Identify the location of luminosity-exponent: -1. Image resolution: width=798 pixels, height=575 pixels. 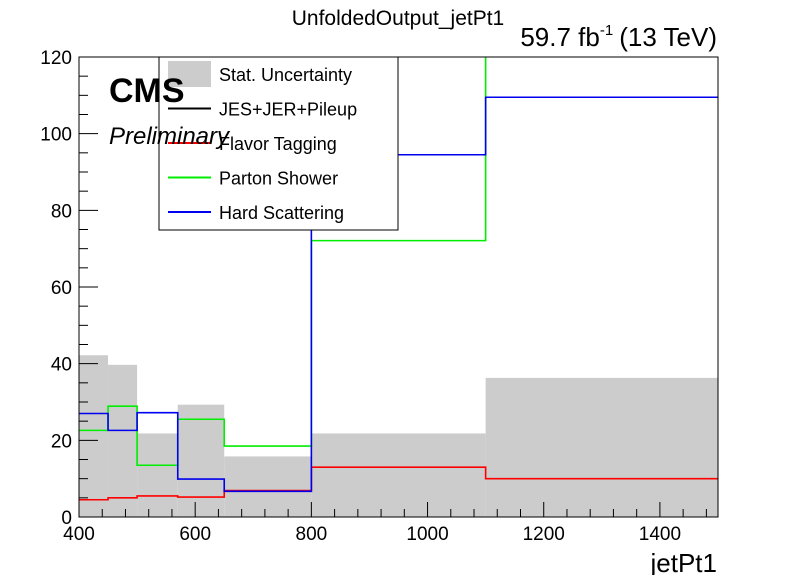
(606, 30).